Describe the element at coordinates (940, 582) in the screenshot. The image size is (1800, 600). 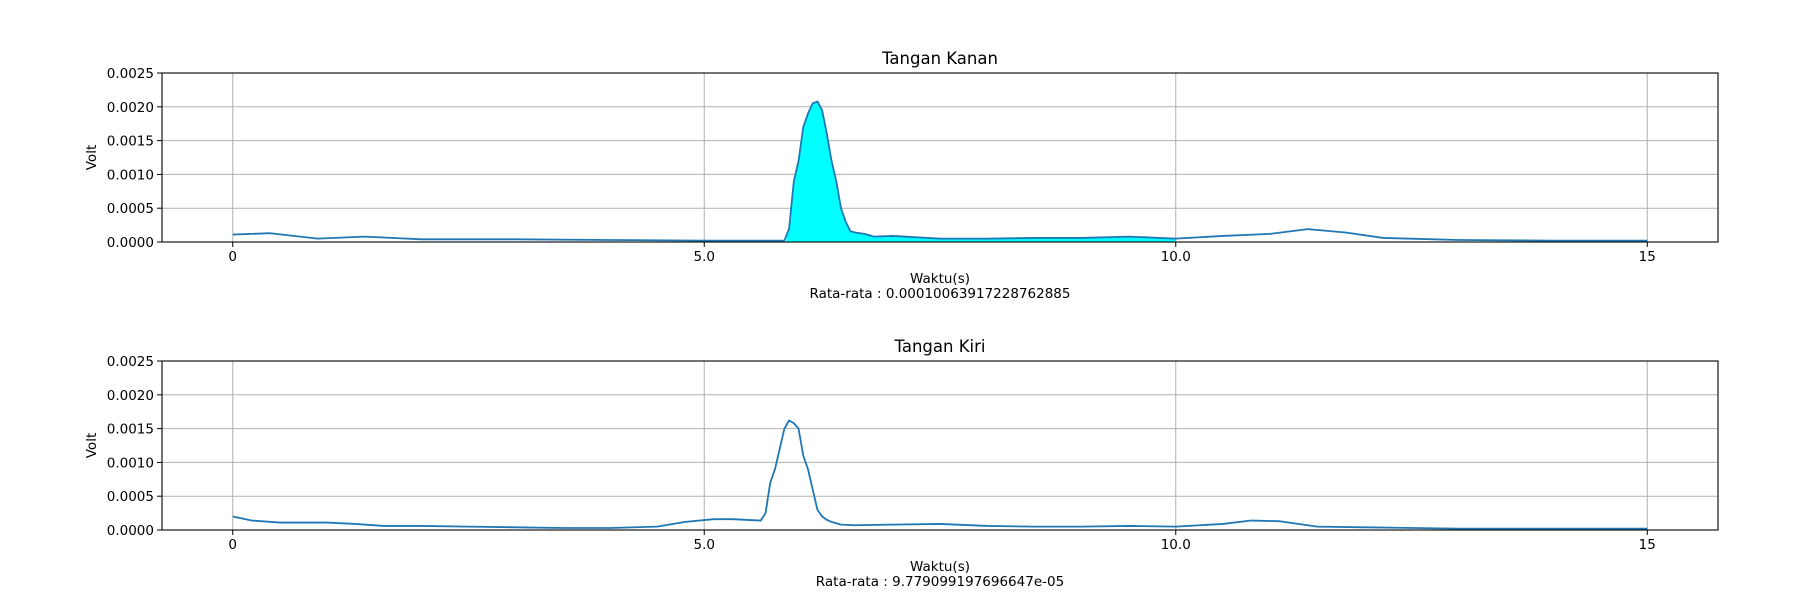
I see `mean-annotation: Rata-rata : 9.779099197696647e-05` at that location.